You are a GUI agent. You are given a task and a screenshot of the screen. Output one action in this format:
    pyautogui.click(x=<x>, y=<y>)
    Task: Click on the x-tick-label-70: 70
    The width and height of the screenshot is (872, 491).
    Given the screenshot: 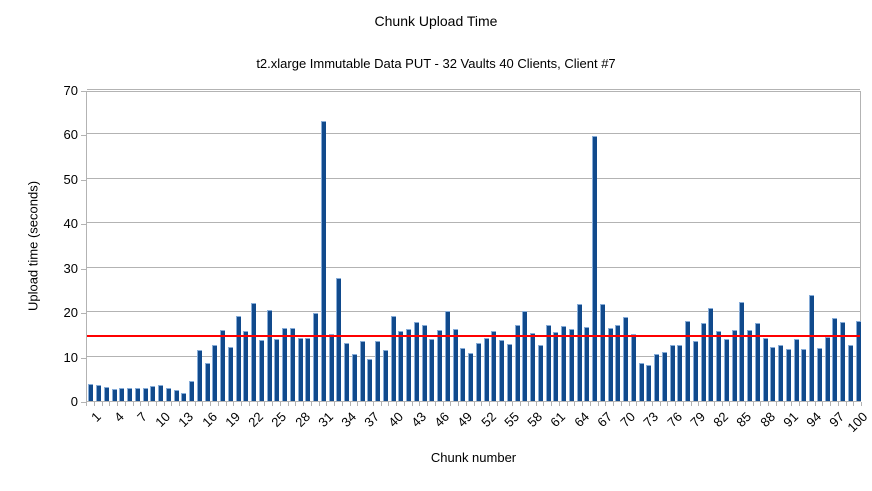 What is the action you would take?
    pyautogui.click(x=628, y=419)
    